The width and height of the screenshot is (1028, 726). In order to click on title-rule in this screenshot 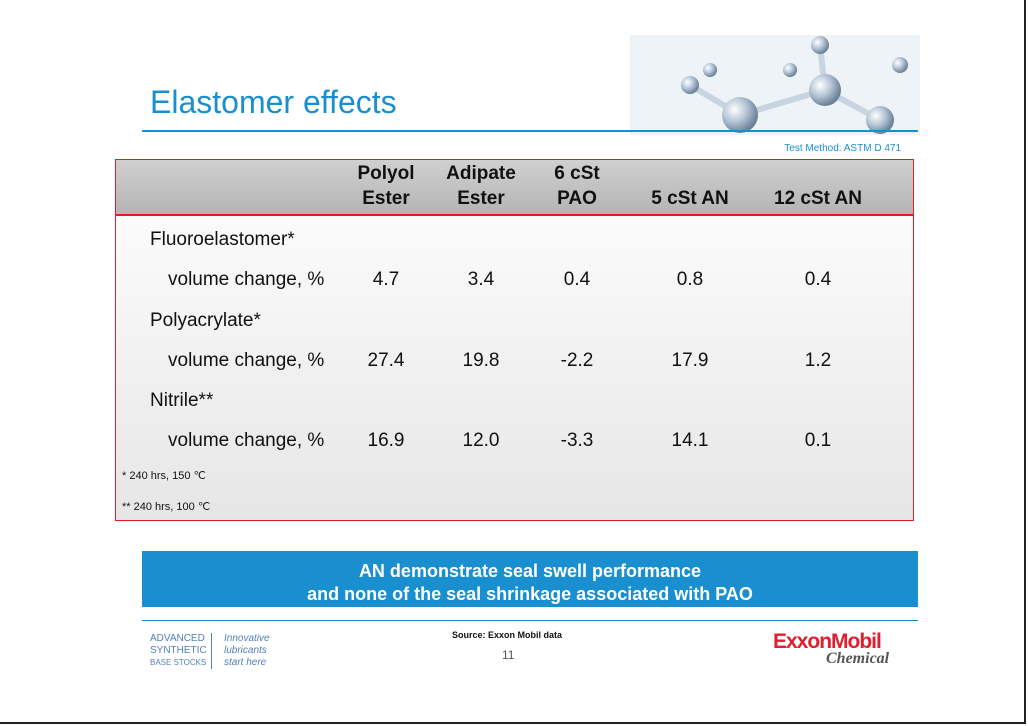, I will do `click(530, 131)`.